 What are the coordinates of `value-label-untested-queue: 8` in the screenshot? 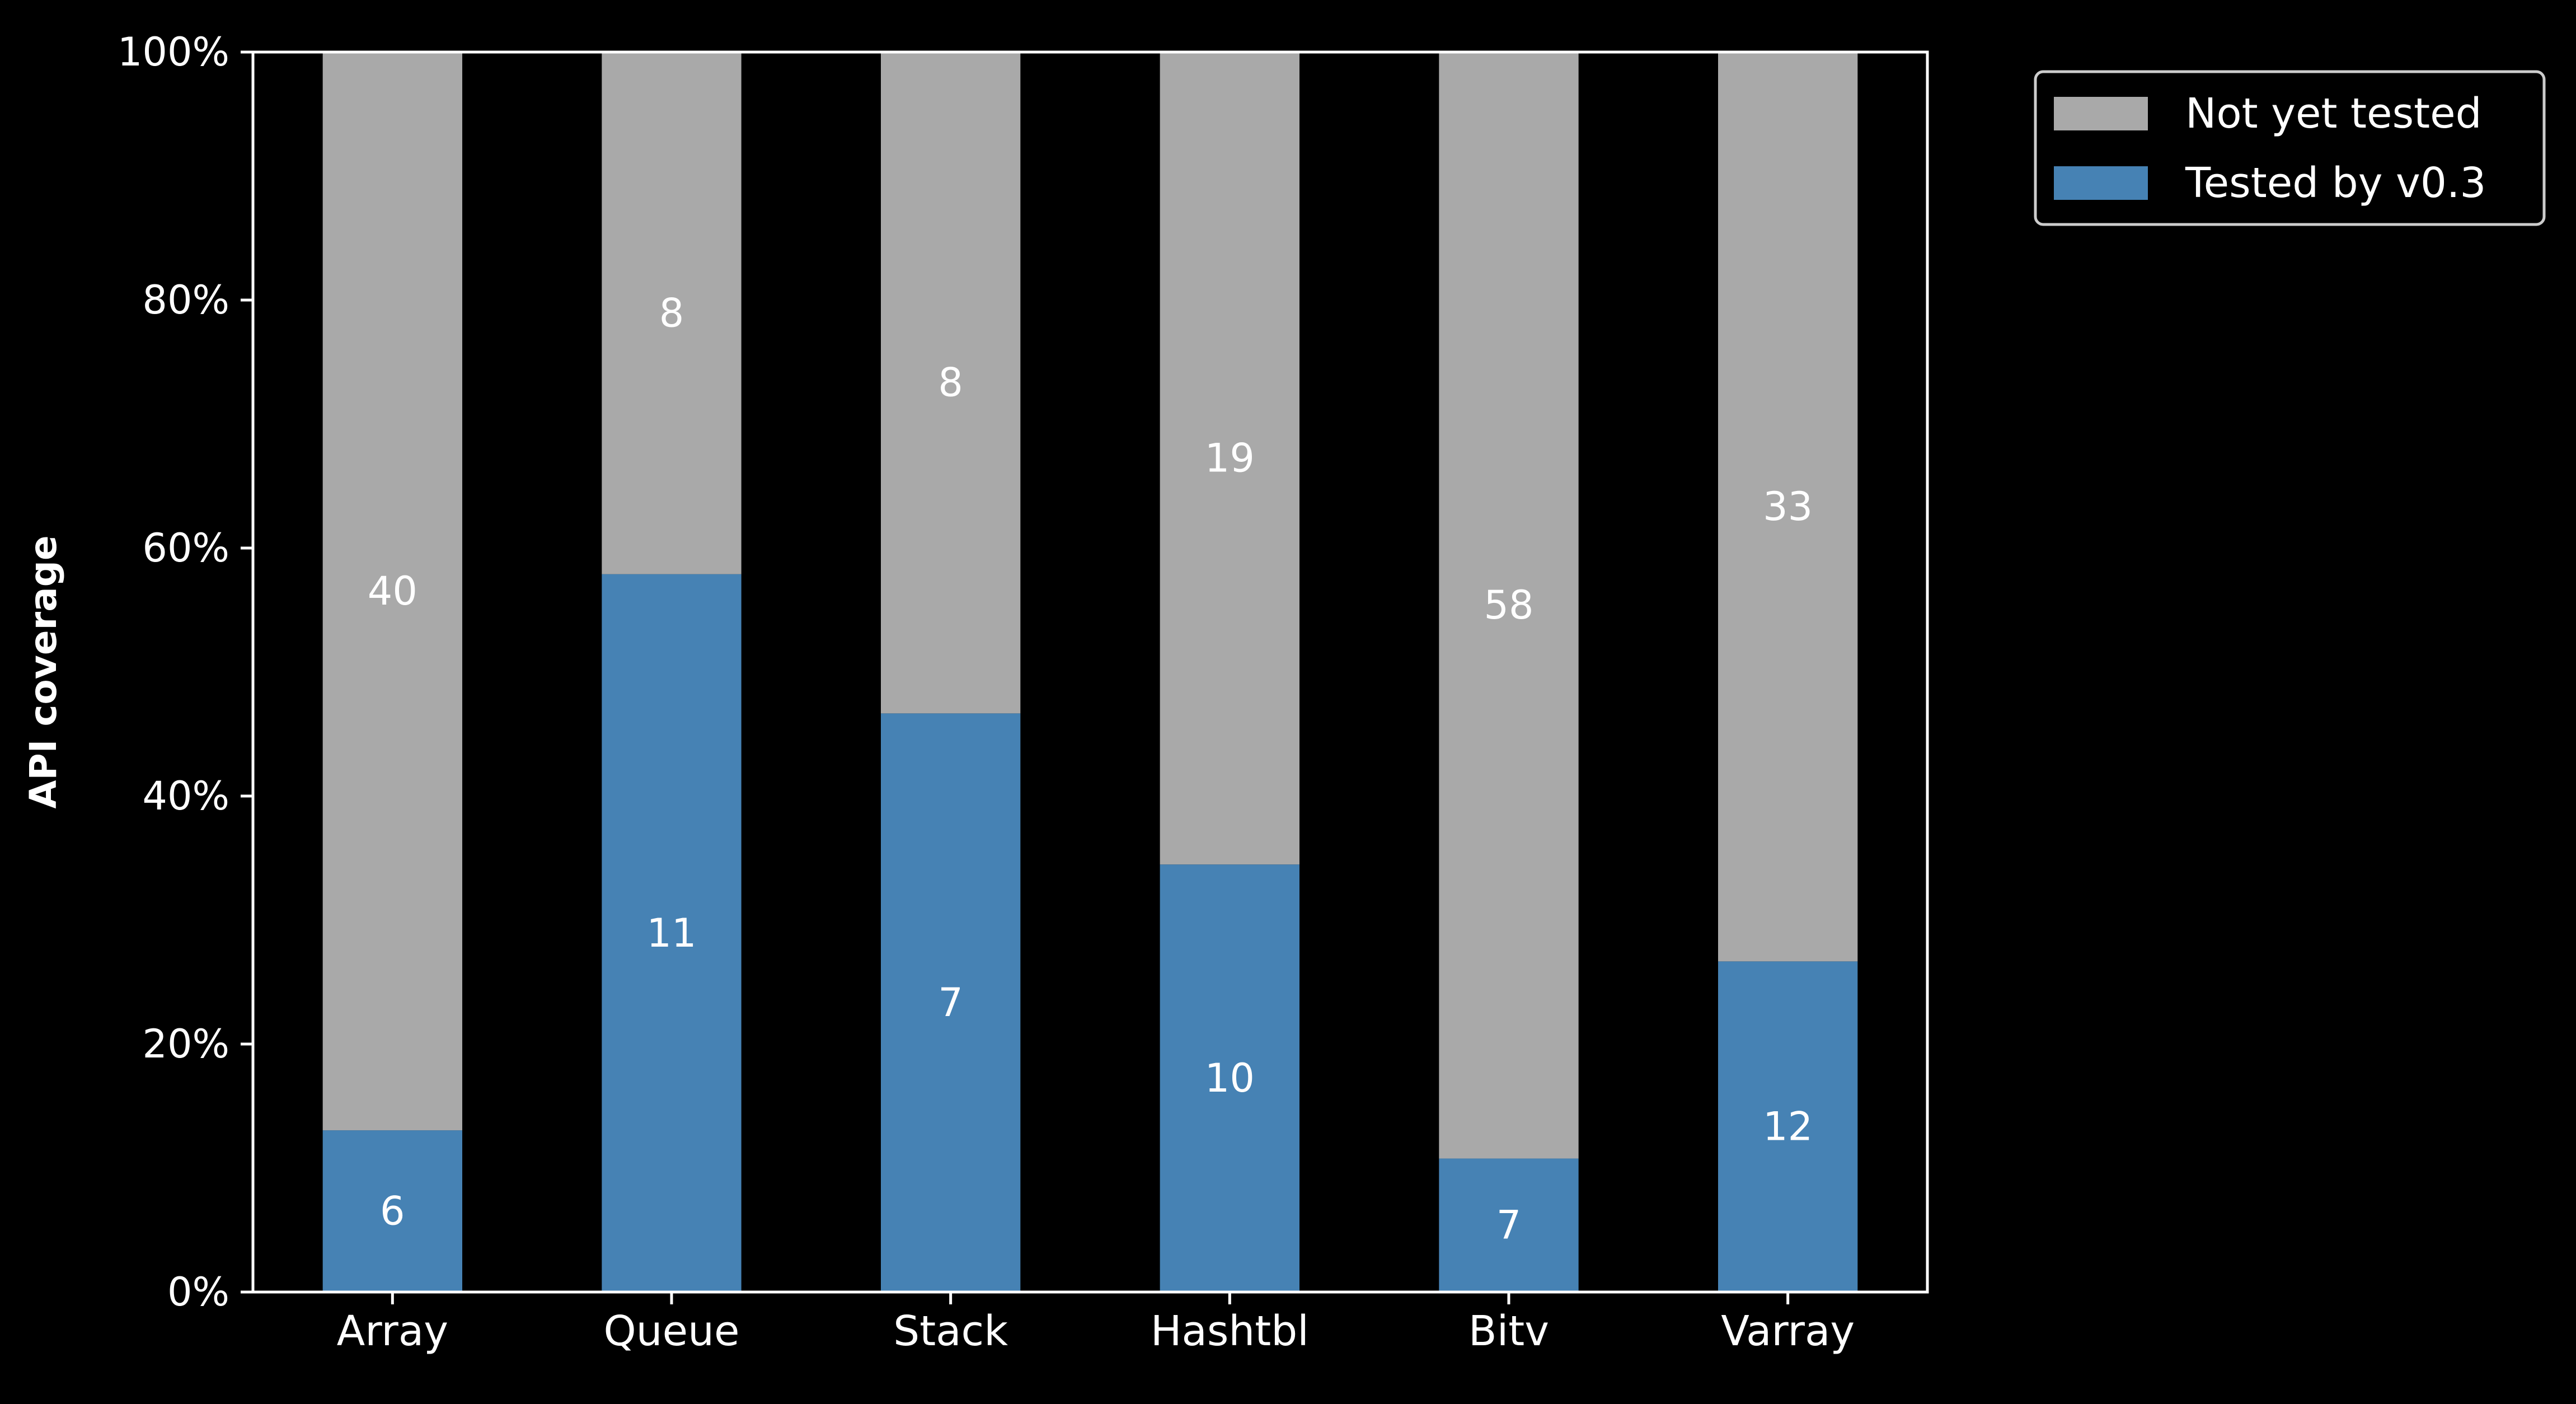 It's located at (671, 313).